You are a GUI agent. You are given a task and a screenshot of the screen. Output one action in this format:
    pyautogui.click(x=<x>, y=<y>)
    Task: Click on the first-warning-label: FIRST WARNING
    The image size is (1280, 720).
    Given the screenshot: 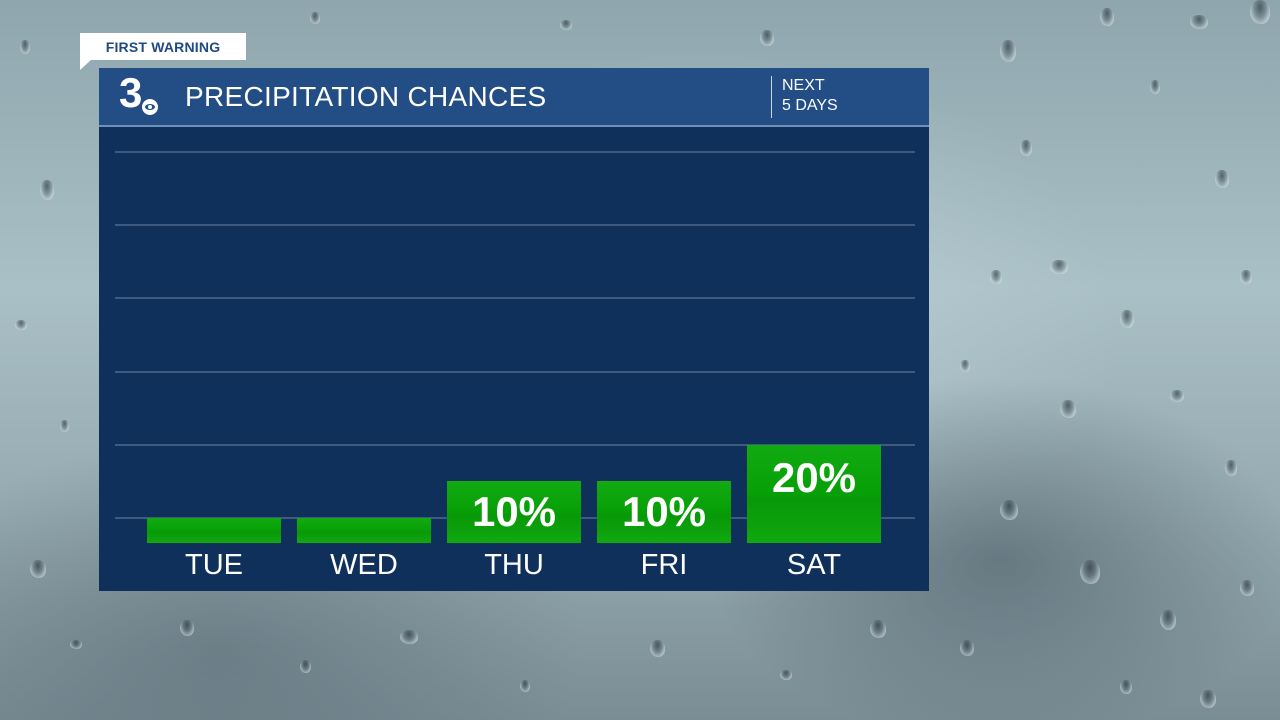 What is the action you would take?
    pyautogui.click(x=163, y=46)
    